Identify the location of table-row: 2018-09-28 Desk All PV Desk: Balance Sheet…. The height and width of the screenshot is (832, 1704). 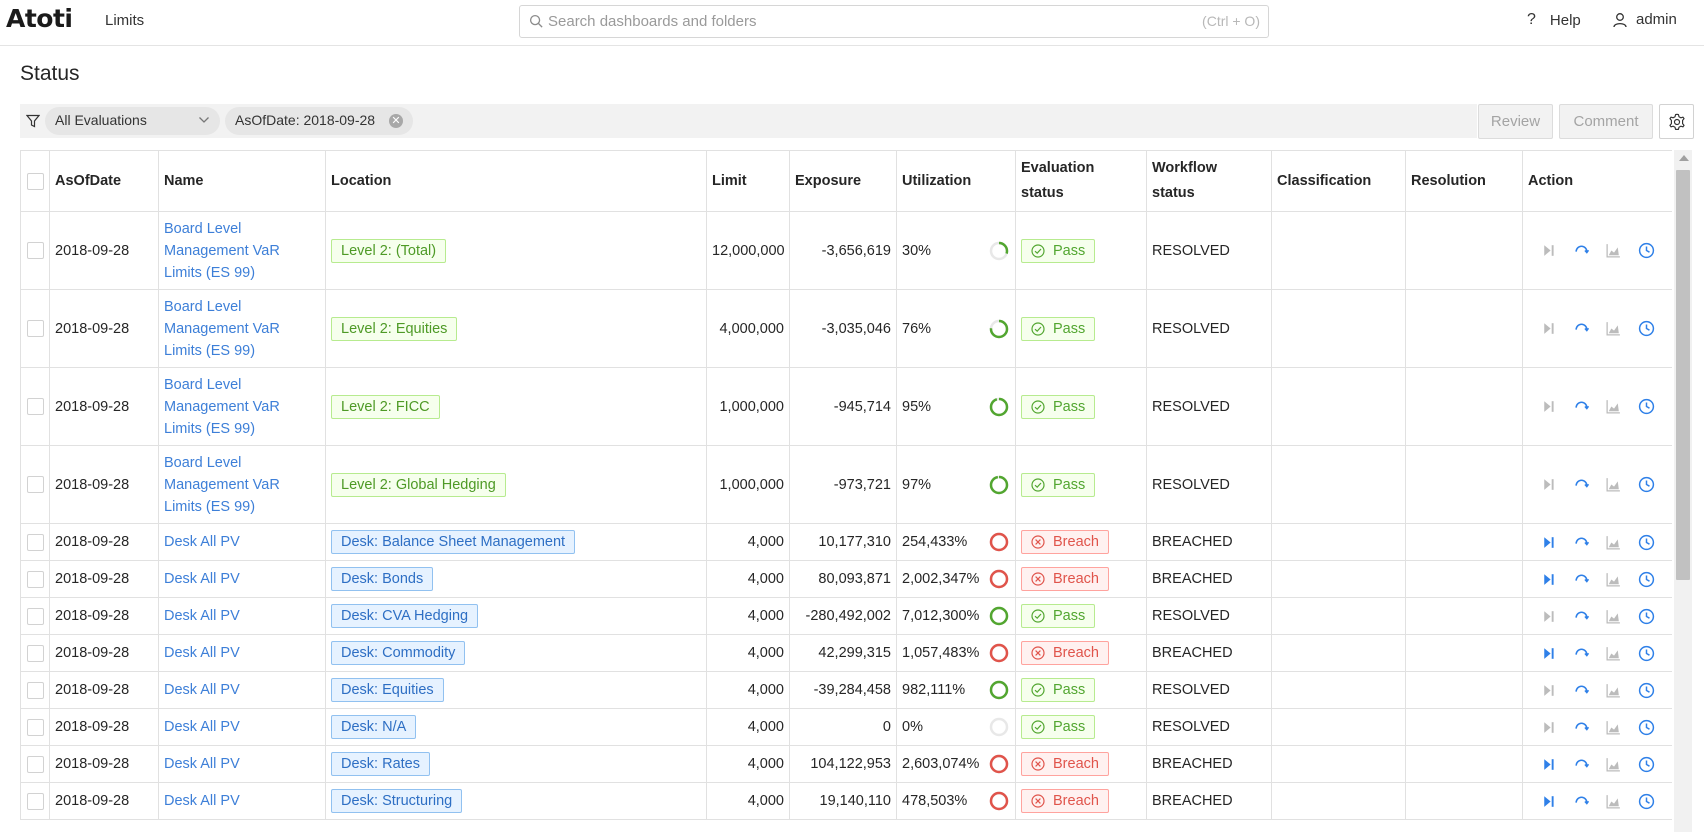
(846, 542).